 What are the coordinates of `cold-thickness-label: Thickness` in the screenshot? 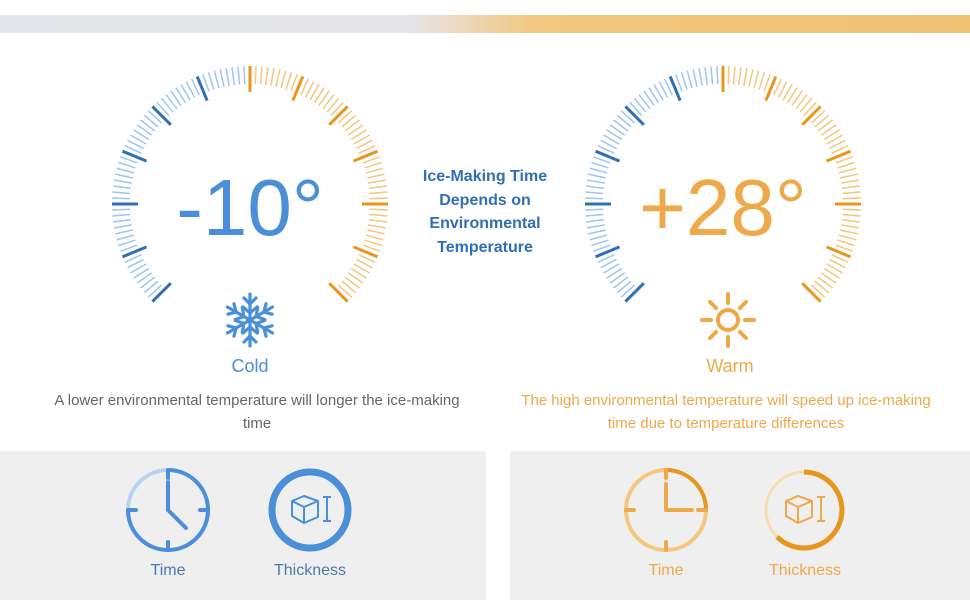 It's located at (310, 570).